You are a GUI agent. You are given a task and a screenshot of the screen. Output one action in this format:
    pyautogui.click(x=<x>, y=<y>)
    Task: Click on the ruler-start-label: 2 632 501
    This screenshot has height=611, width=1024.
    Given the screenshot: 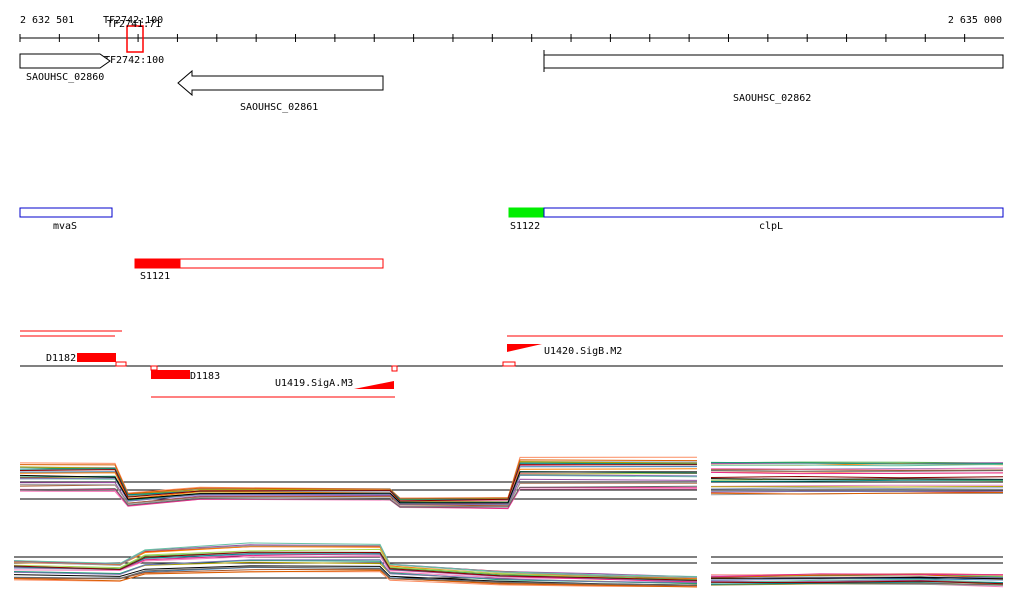 What is the action you would take?
    pyautogui.click(x=47, y=20)
    